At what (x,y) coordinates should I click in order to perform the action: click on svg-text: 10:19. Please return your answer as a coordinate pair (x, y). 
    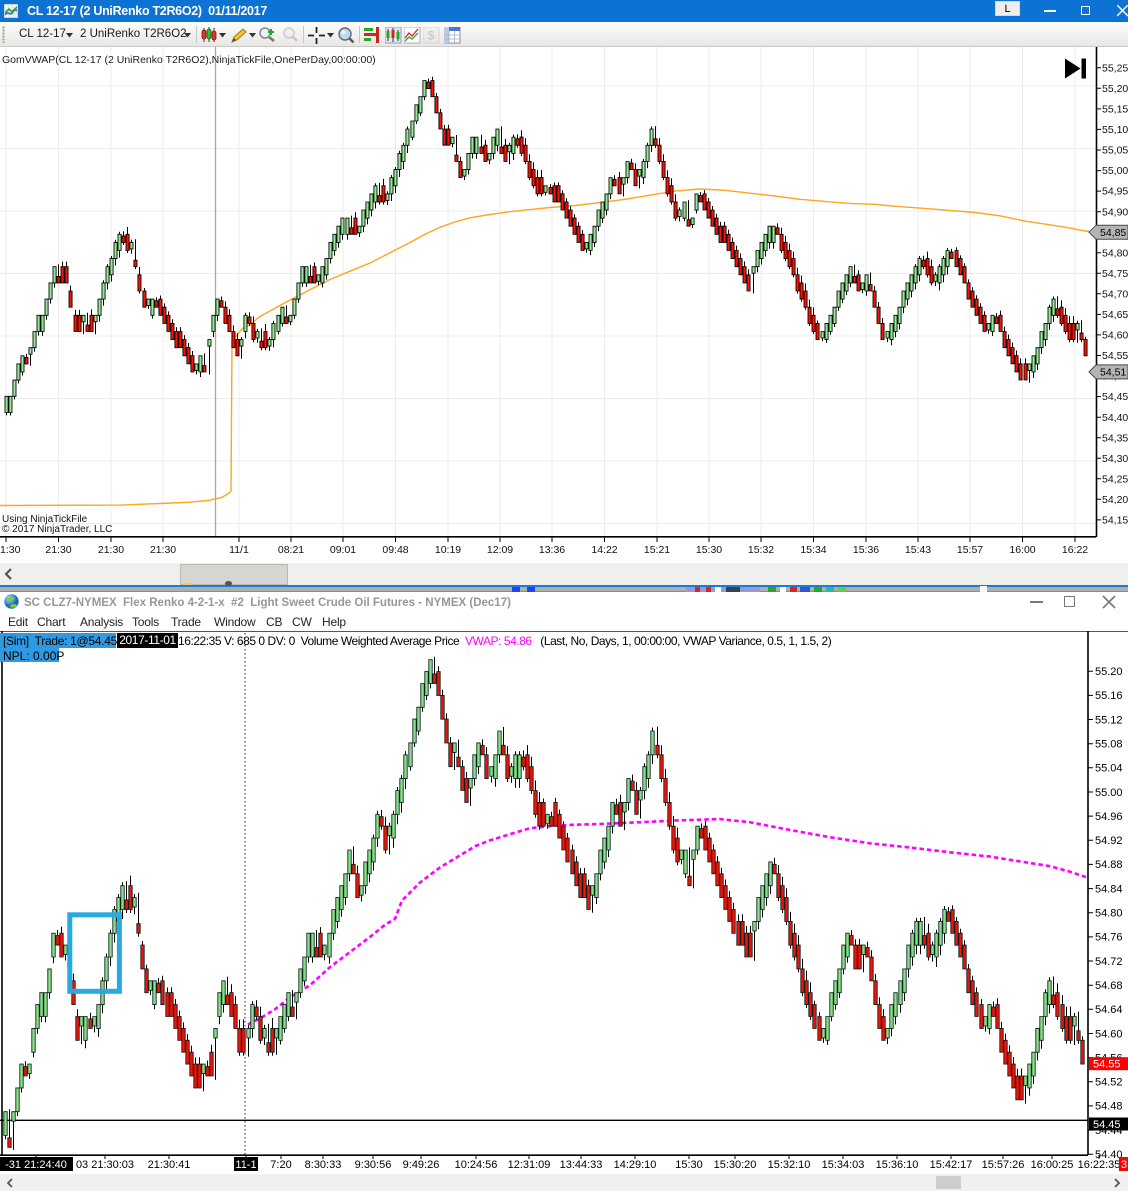
    Looking at the image, I should click on (448, 550).